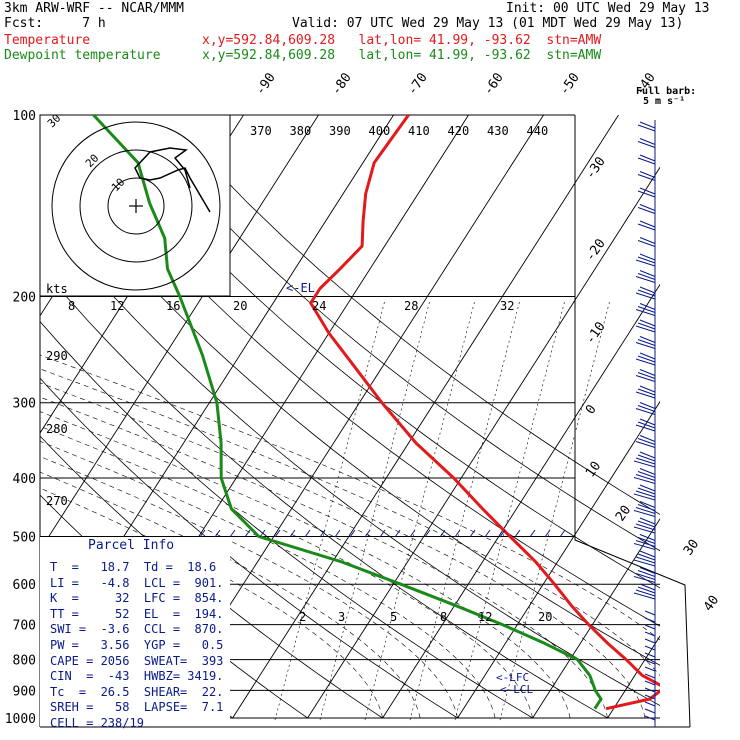 This screenshot has width=740, height=740. What do you see at coordinates (47, 40) in the screenshot?
I see `temperature-label: Temperature` at bounding box center [47, 40].